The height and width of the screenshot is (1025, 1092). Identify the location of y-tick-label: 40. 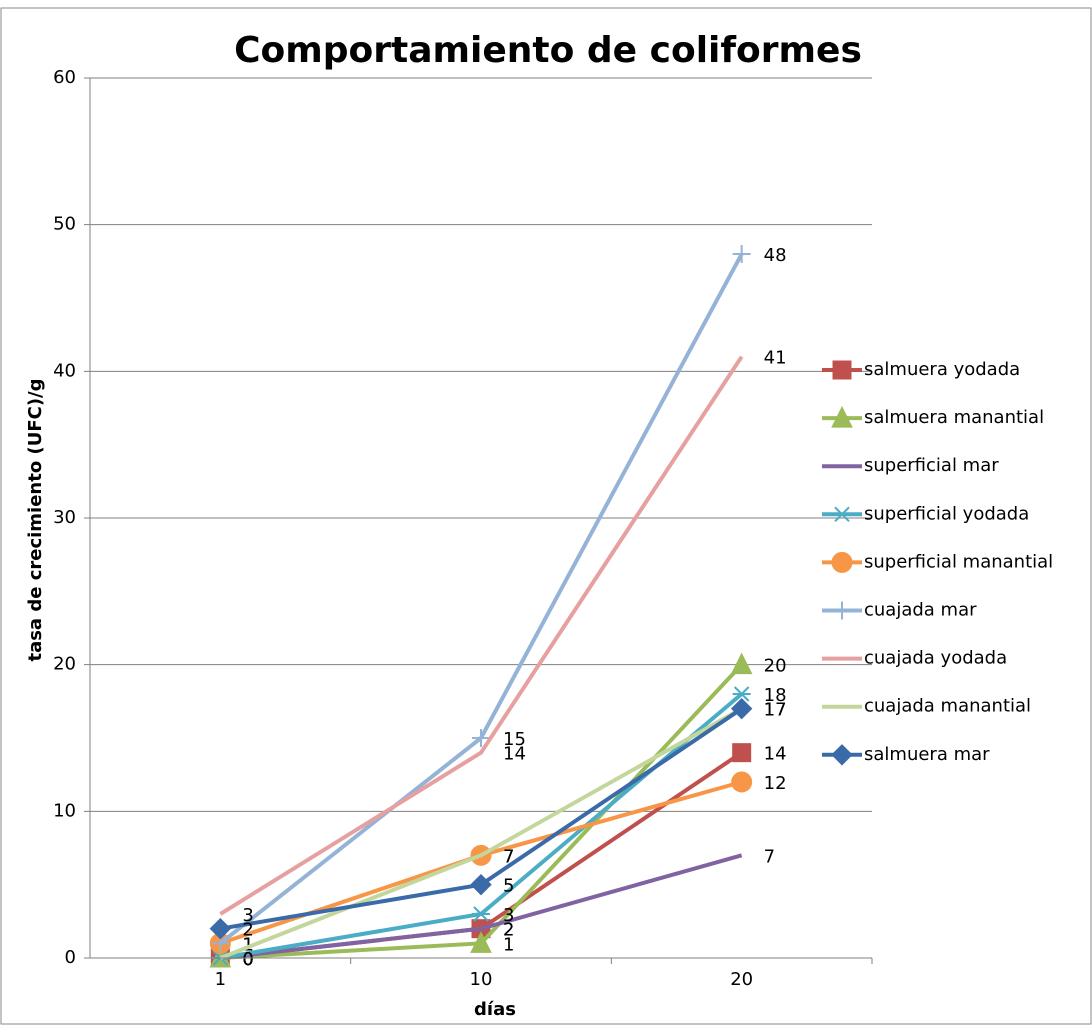
(64, 370).